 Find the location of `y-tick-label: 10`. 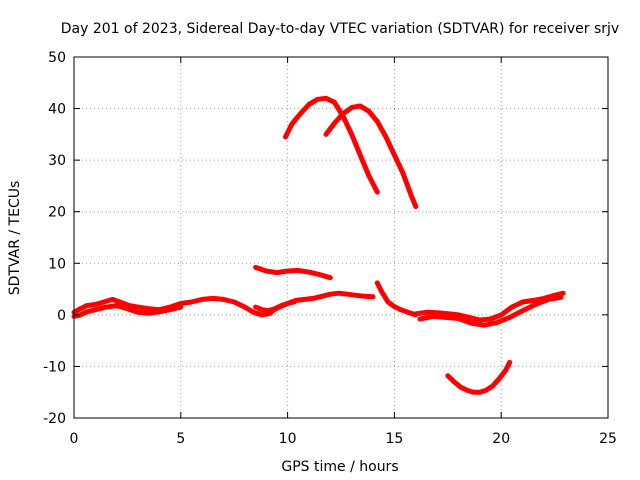

y-tick-label: 10 is located at coordinates (57, 264).